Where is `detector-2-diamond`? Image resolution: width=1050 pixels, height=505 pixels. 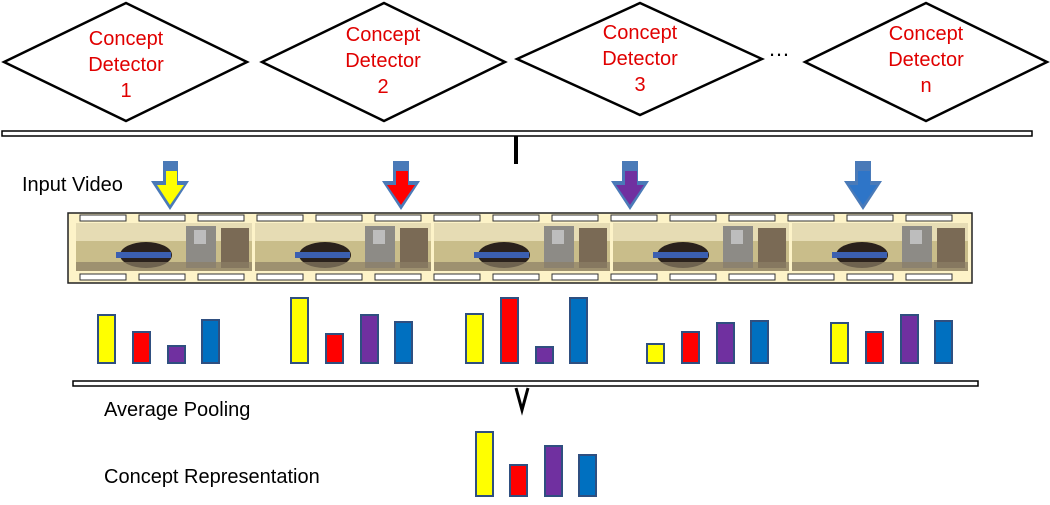 detector-2-diamond is located at coordinates (383, 62).